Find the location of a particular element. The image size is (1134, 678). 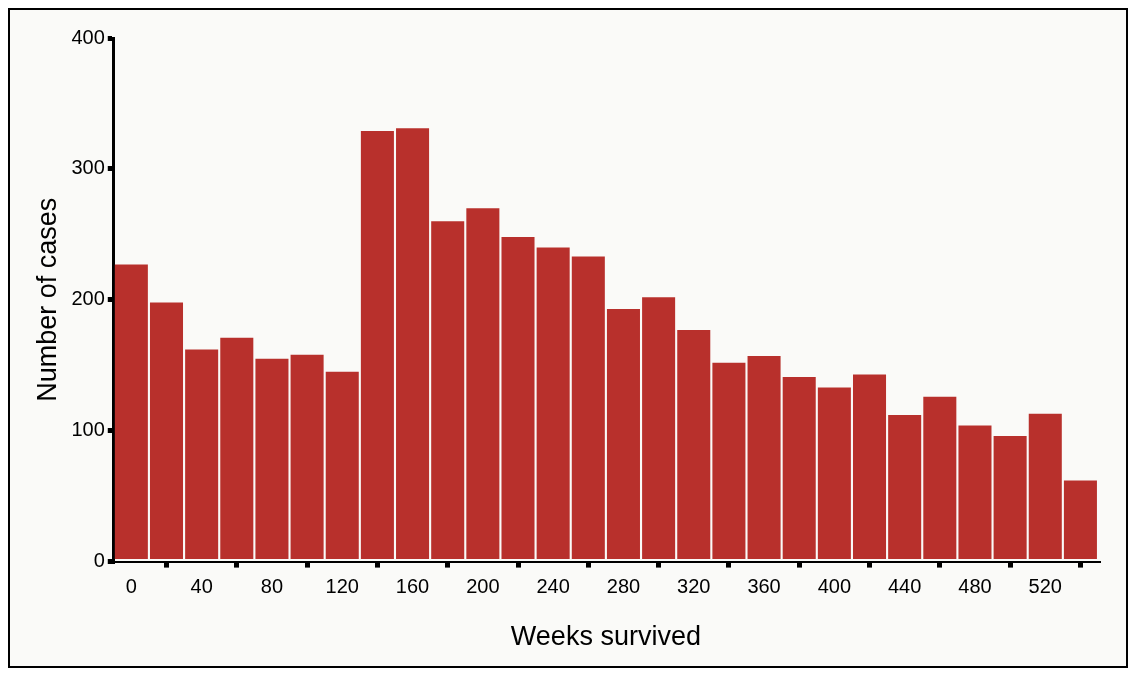

x-tick-label: 240 is located at coordinates (553, 586).